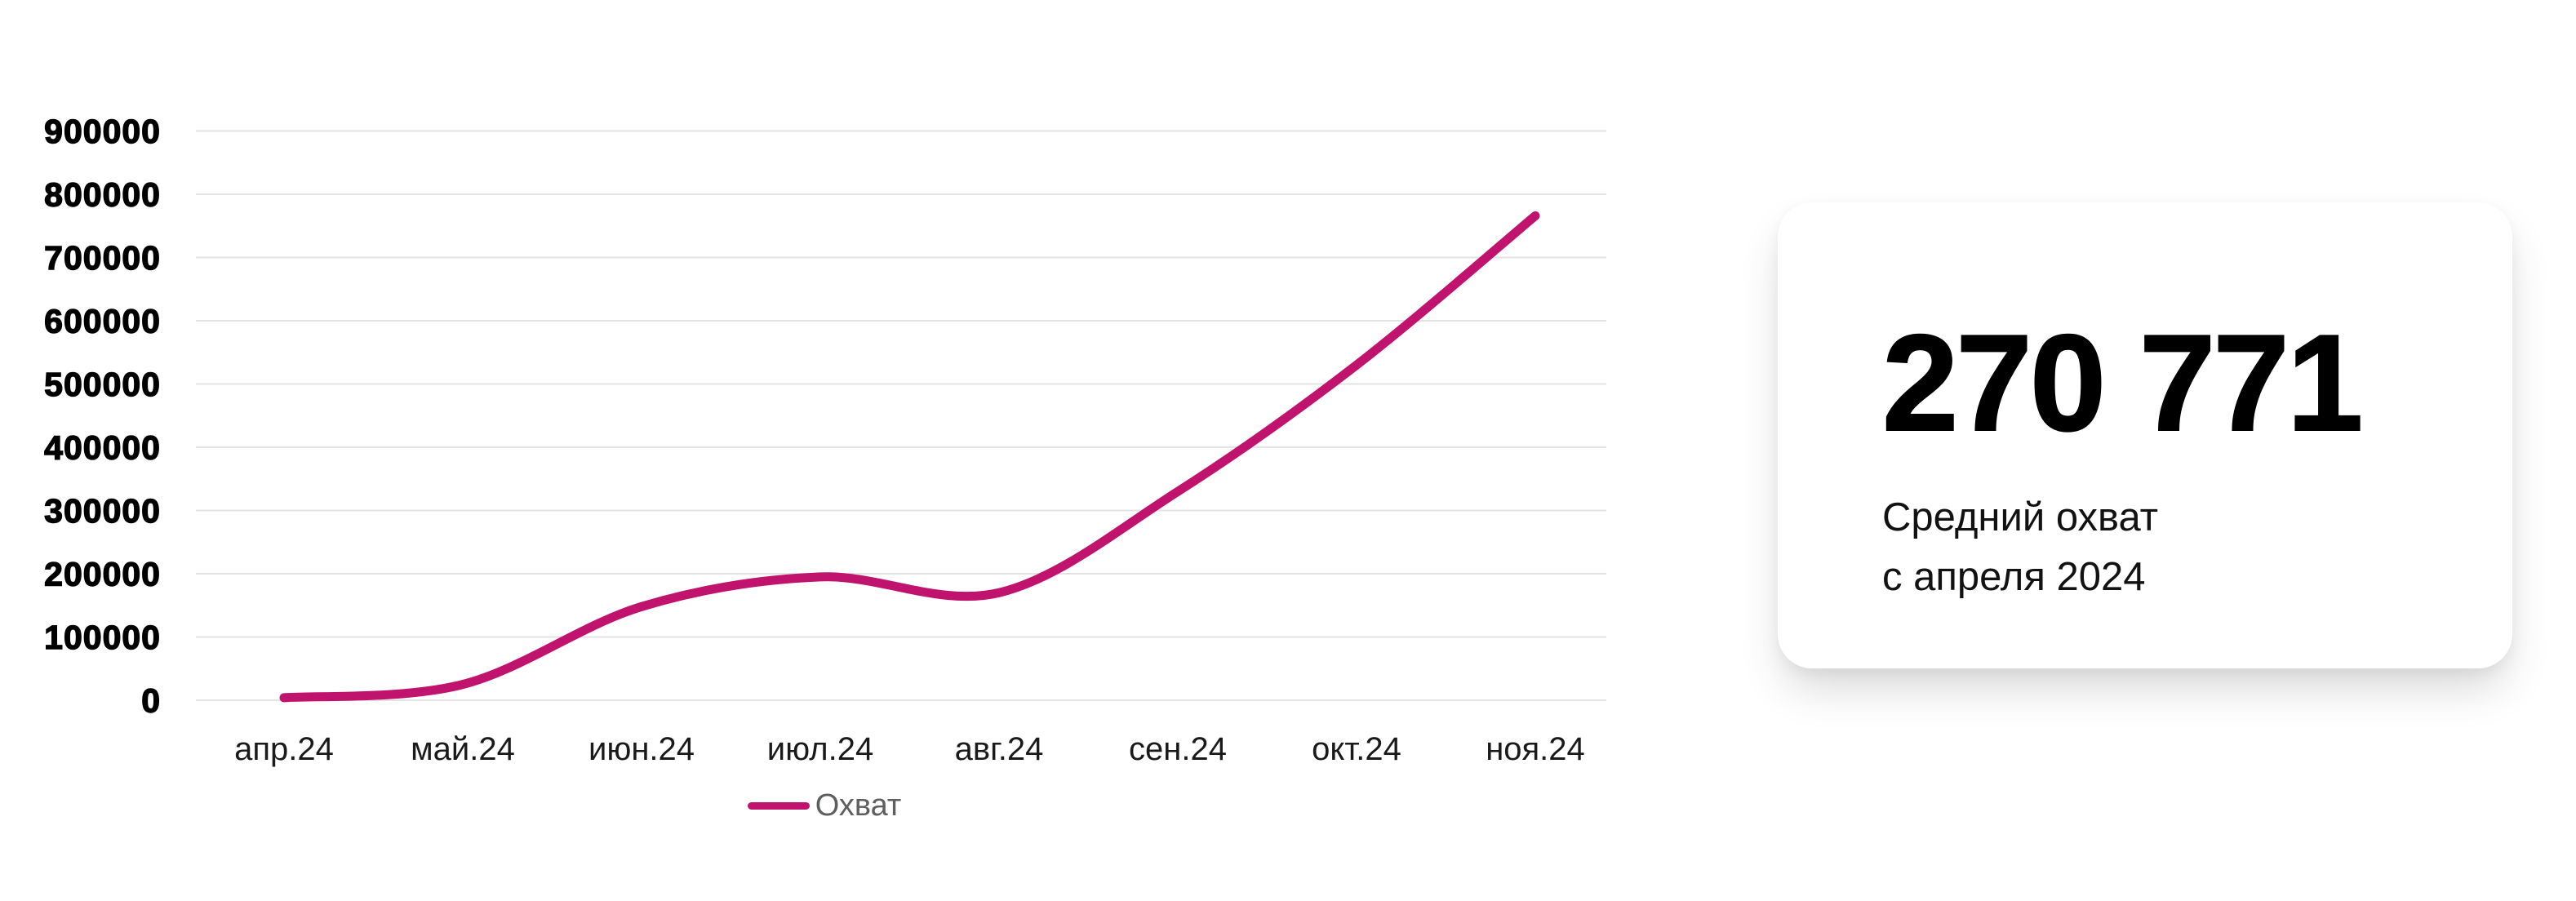 The image size is (2576, 901). Describe the element at coordinates (2122, 382) in the screenshot. I see `average-reach-value: 270 771` at that location.